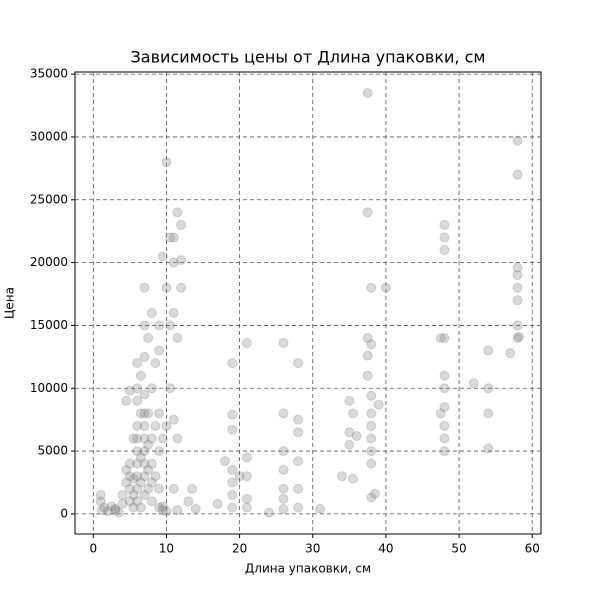 The width and height of the screenshot is (600, 600). Describe the element at coordinates (308, 569) in the screenshot. I see `x-axis-label: Длина упаковки, см` at that location.